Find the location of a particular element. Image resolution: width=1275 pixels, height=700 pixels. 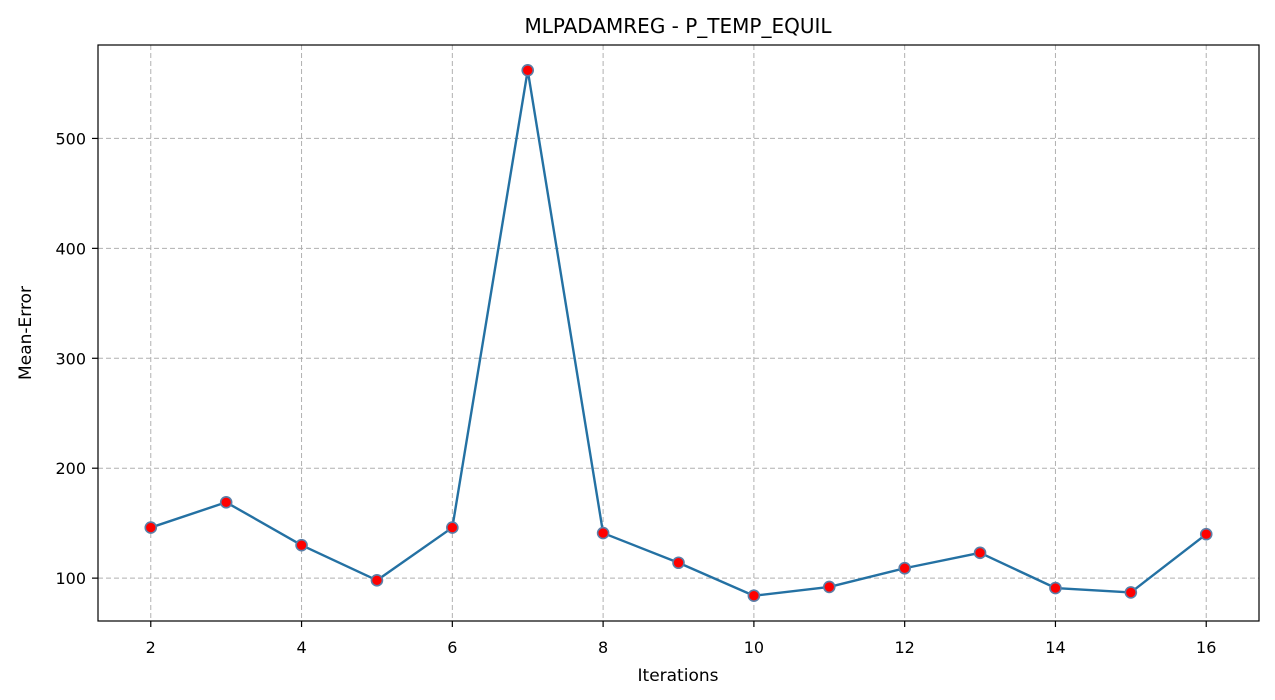

x-tick-label: 4 is located at coordinates (301, 647).